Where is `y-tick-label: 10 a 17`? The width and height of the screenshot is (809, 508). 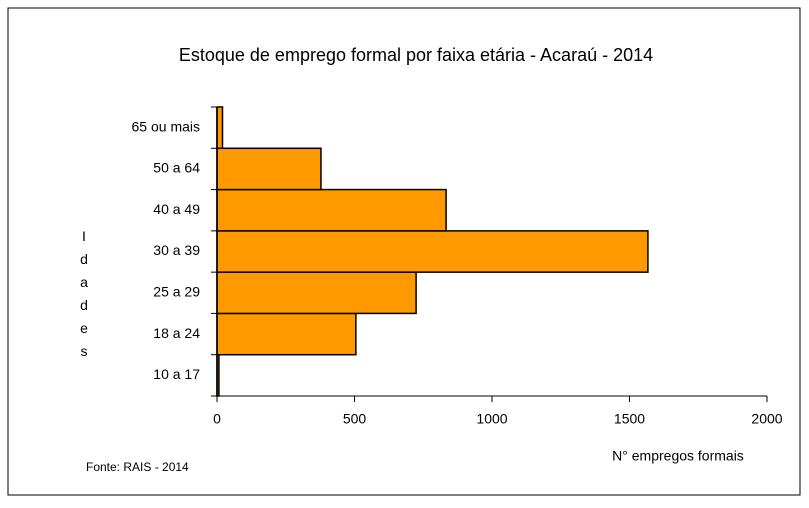 y-tick-label: 10 a 17 is located at coordinates (176, 374).